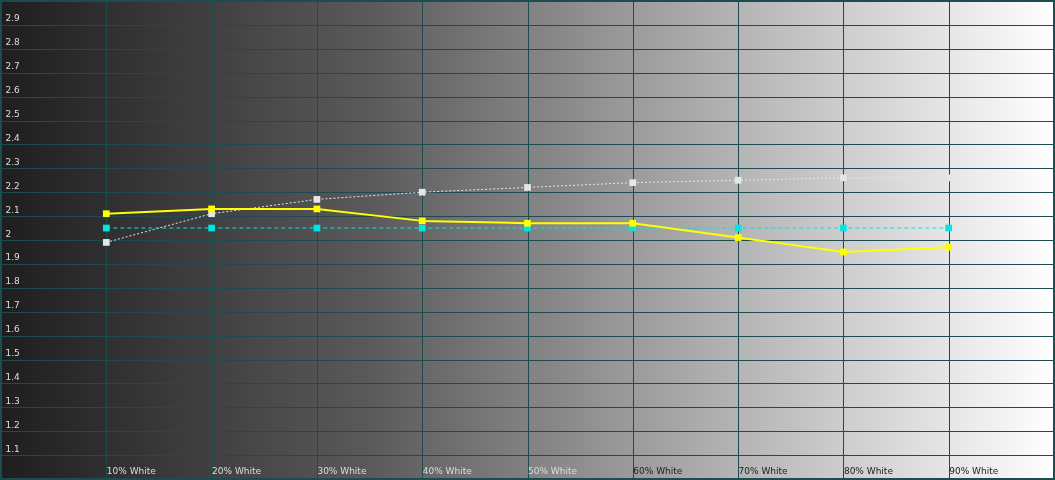  What do you see at coordinates (342, 470) in the screenshot?
I see `x-tick-label: 30% White` at bounding box center [342, 470].